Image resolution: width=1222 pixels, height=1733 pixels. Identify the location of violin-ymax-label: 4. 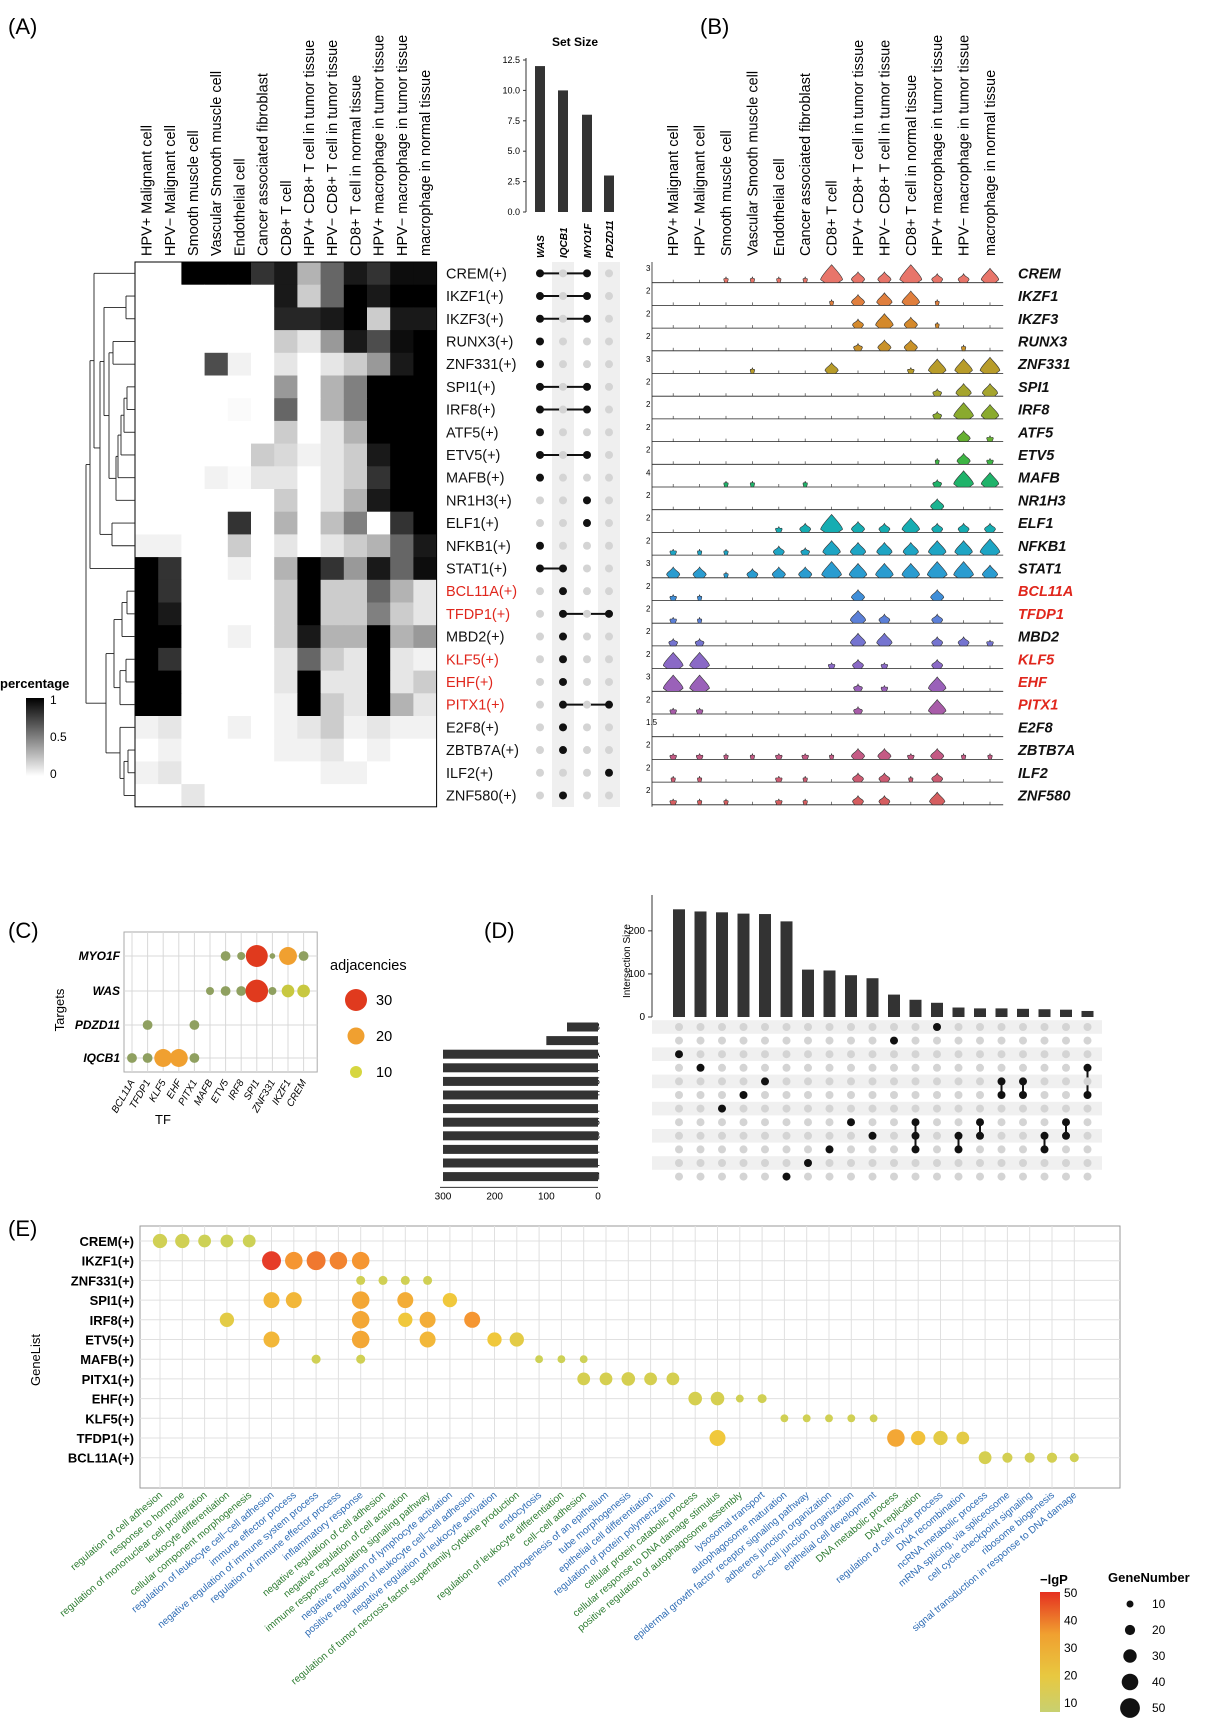
(648, 472).